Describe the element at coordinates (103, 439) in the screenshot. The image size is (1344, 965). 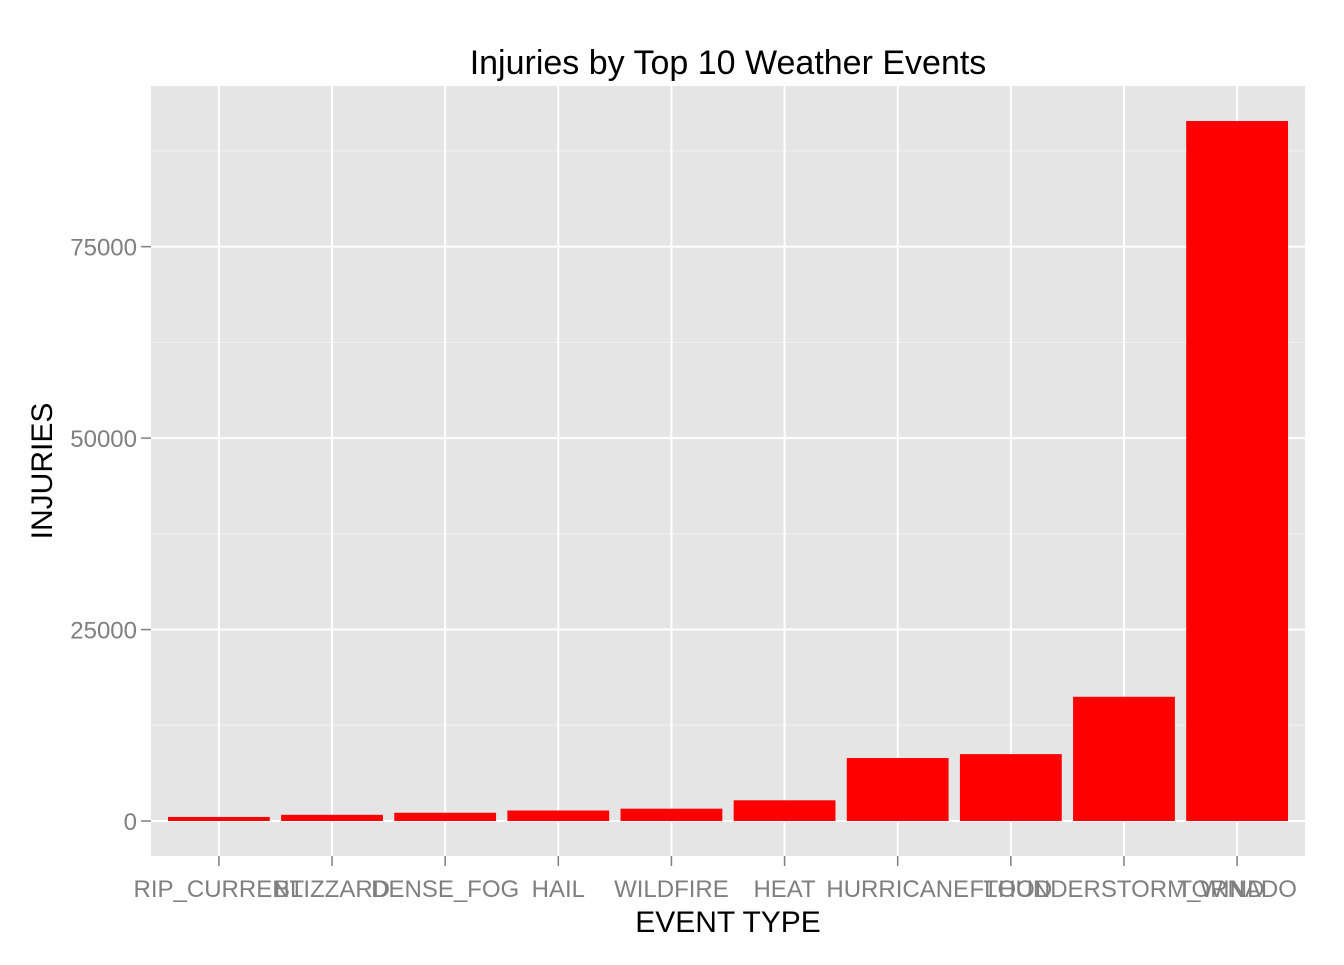
I see `y-tick-label: 50000` at that location.